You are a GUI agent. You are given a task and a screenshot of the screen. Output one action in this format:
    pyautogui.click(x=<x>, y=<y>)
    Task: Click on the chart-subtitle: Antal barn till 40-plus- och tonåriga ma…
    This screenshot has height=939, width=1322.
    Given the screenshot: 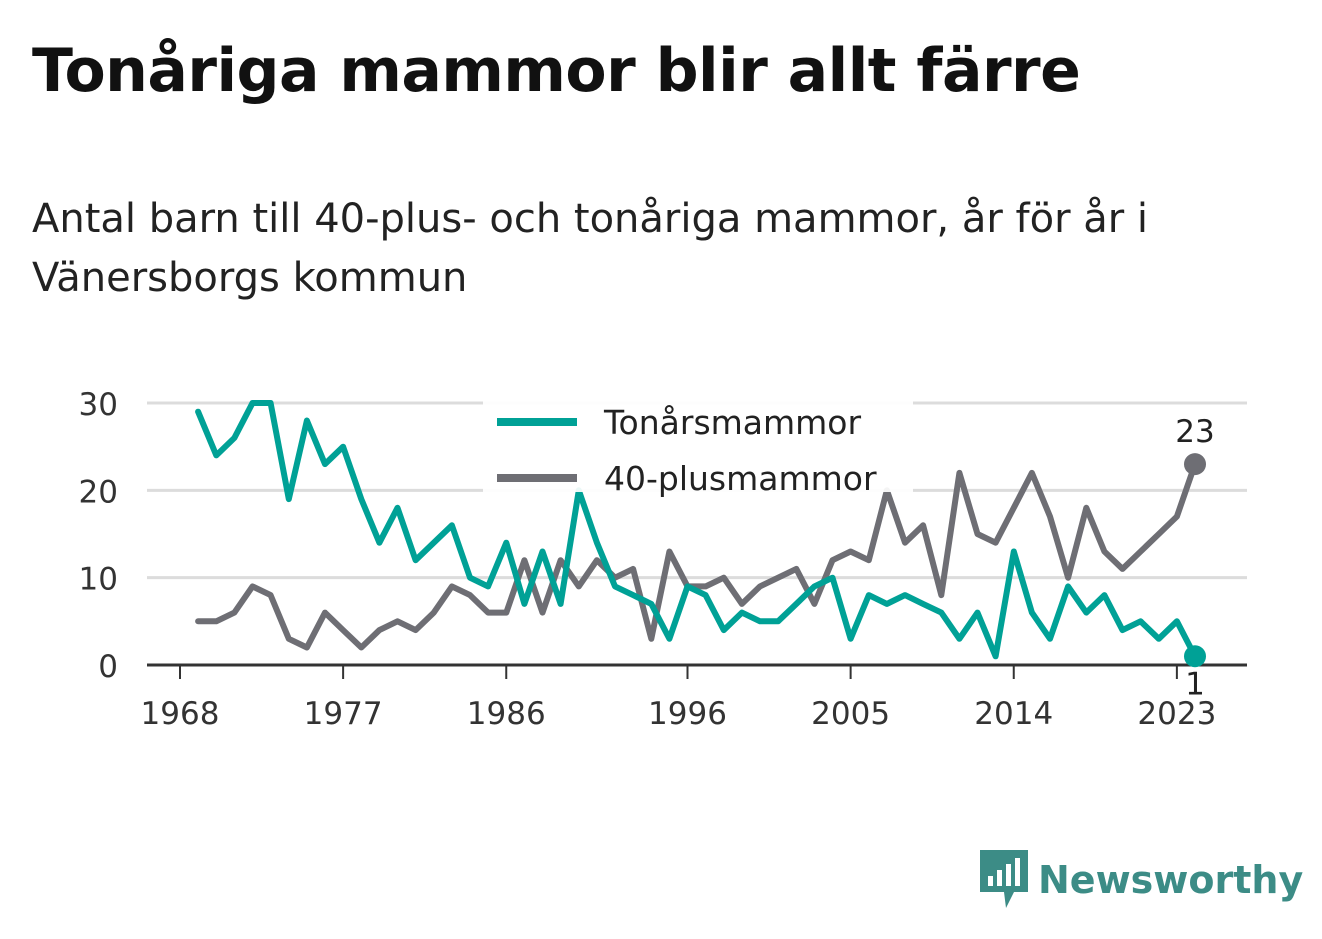 What is the action you would take?
    pyautogui.click(x=590, y=248)
    